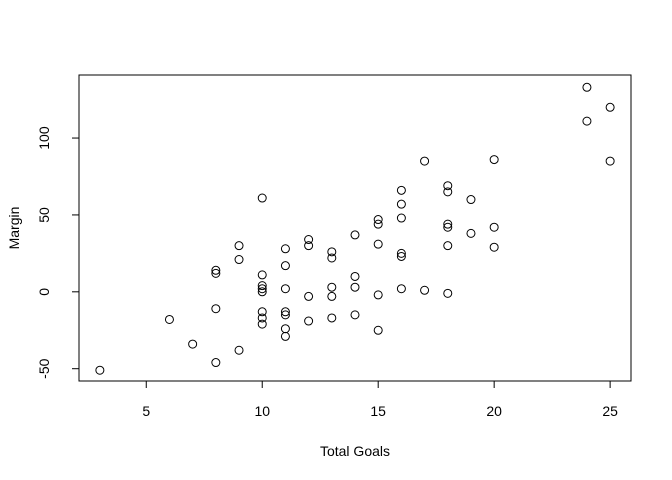 This screenshot has width=672, height=480. What do you see at coordinates (380, 399) in the screenshot?
I see `x-axis: 5 10 15 20 25` at bounding box center [380, 399].